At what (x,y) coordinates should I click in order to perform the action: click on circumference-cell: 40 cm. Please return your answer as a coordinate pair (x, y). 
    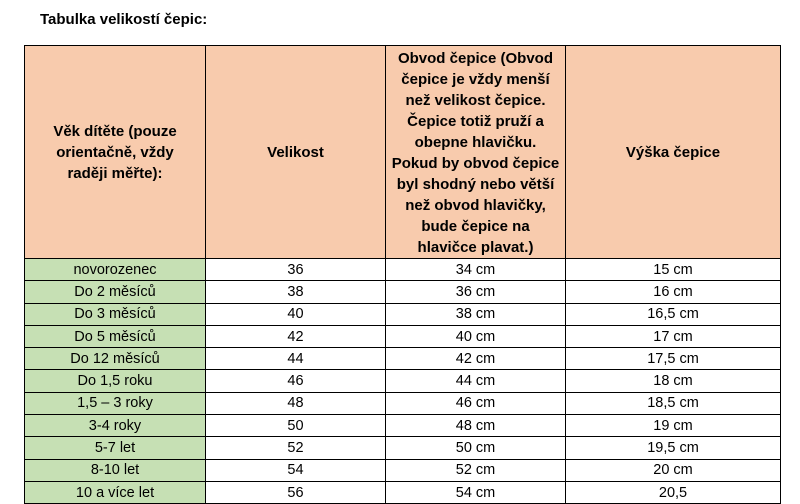
    Looking at the image, I should click on (475, 336).